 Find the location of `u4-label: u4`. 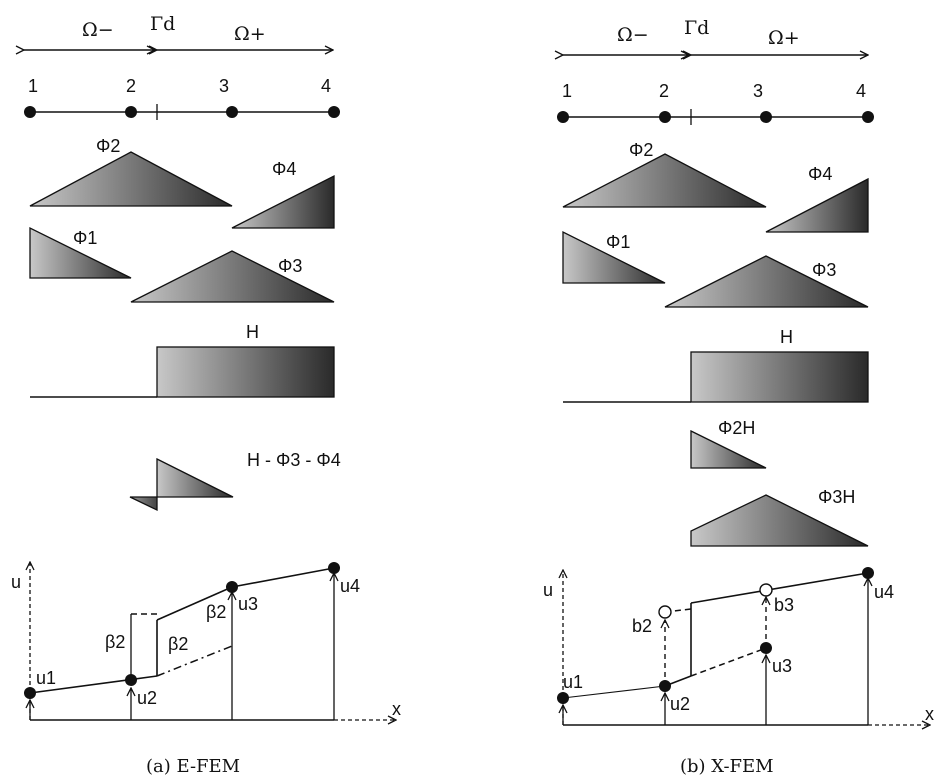

u4-label: u4 is located at coordinates (350, 586).